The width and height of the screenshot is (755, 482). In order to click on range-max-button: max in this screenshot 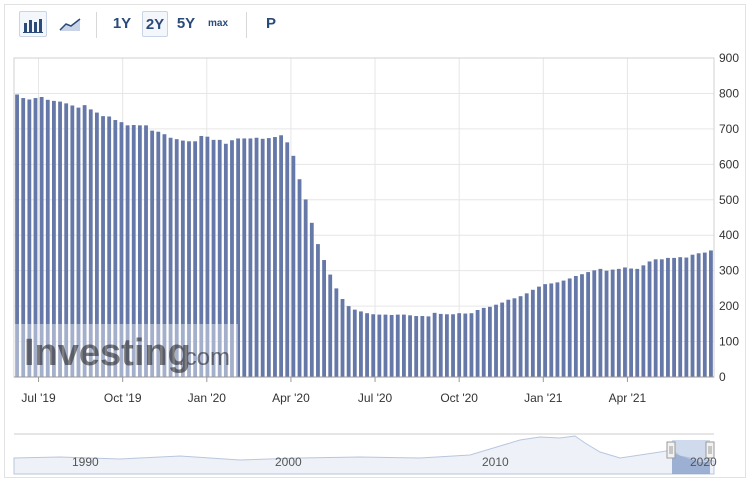, I will do `click(217, 23)`.